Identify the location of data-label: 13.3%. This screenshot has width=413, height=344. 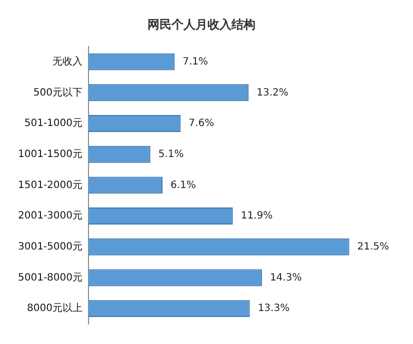
(274, 308).